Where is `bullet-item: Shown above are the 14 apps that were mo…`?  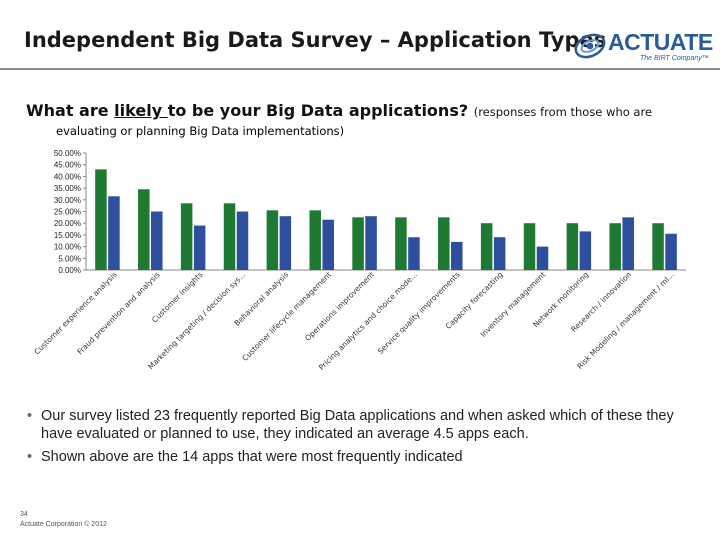 bullet-item: Shown above are the 14 apps that were mo… is located at coordinates (366, 457).